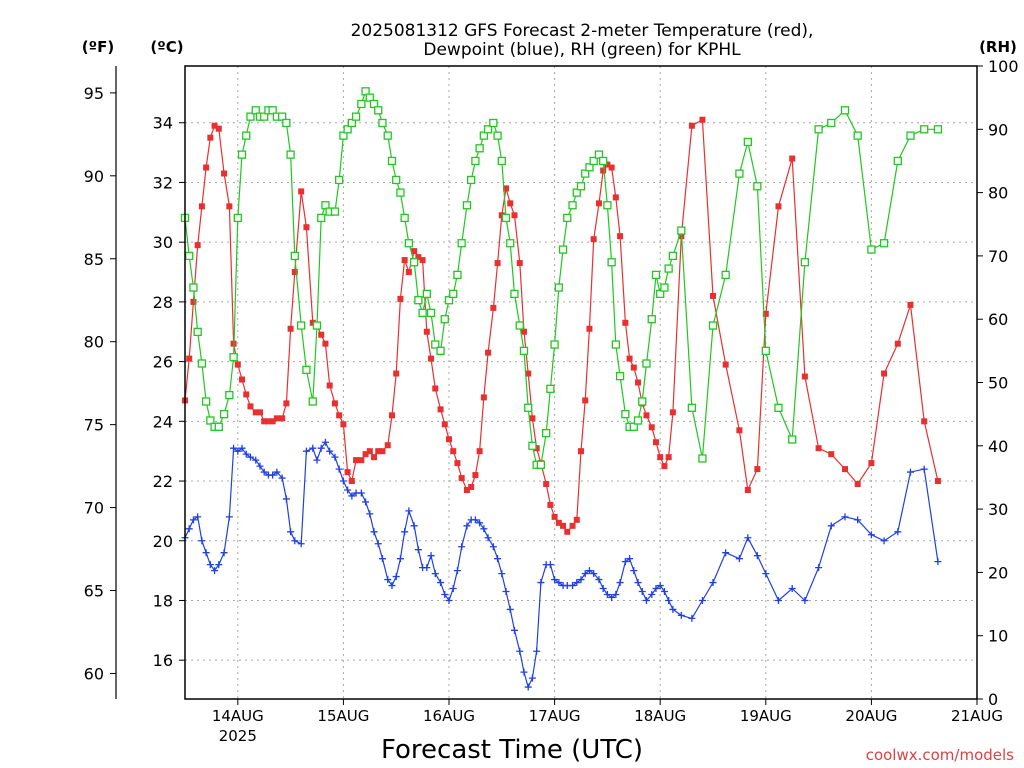 The width and height of the screenshot is (1024, 768). What do you see at coordinates (582, 50) in the screenshot?
I see `chart-title-line2: Dewpoint (blue), RH (green) for KPHL` at bounding box center [582, 50].